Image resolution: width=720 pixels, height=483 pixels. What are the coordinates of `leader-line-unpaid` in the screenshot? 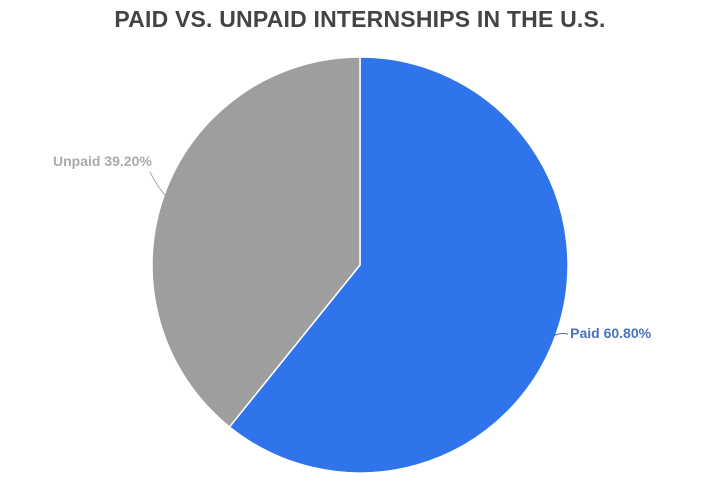 It's located at (158, 184).